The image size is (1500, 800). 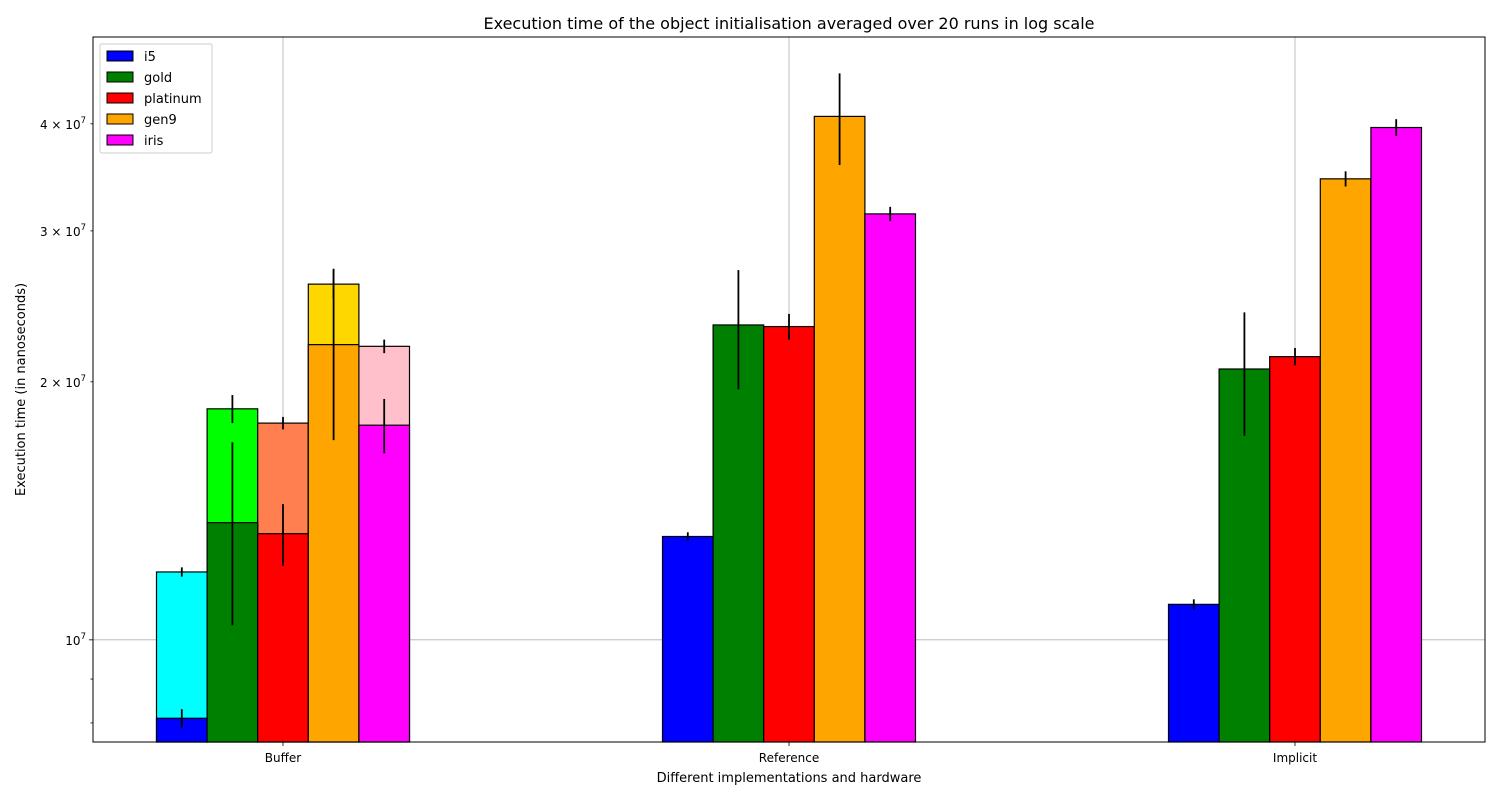 What do you see at coordinates (120, 77) in the screenshot?
I see `legend-swatch-gold` at bounding box center [120, 77].